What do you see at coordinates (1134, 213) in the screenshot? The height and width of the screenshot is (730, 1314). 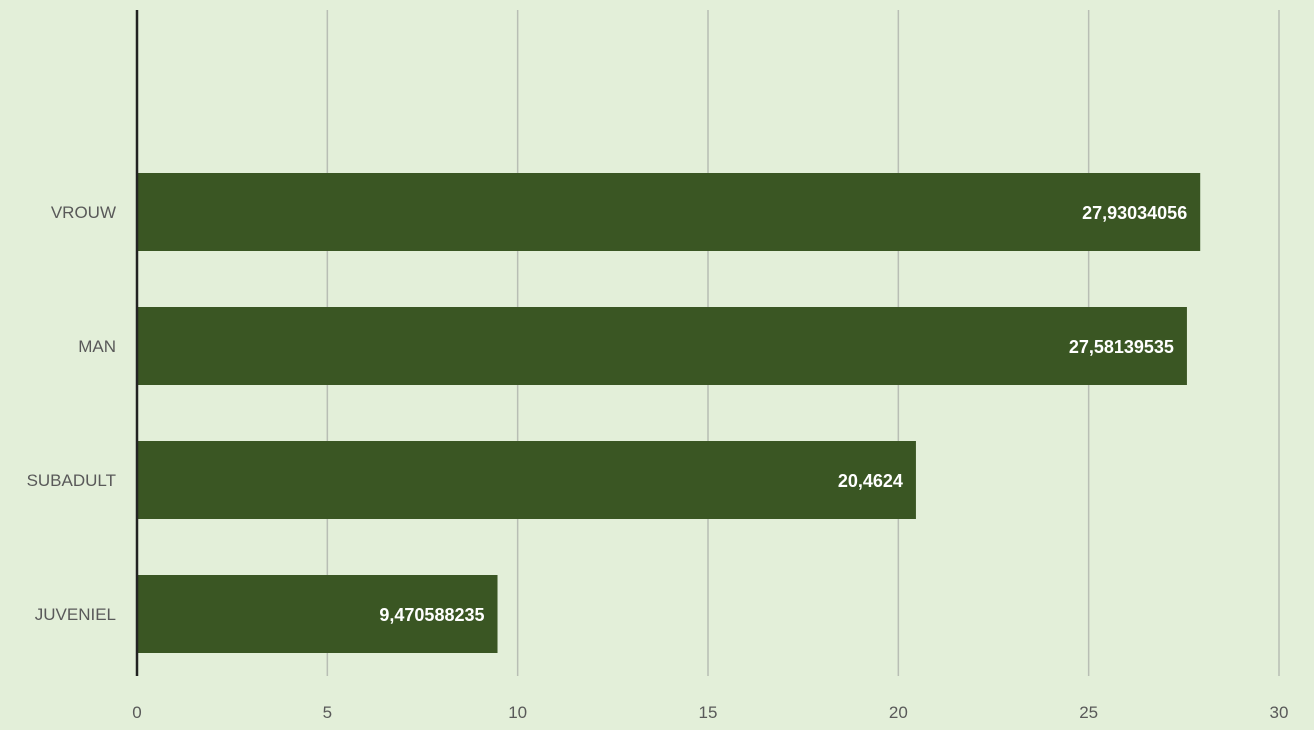 I see `value-label-vrouw: 27,93034056` at bounding box center [1134, 213].